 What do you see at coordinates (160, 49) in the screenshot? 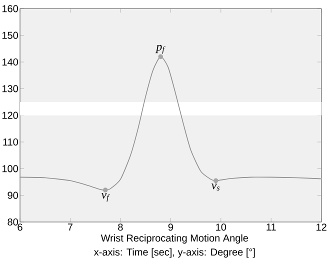
I see `annotation: p$_{f}$` at bounding box center [160, 49].